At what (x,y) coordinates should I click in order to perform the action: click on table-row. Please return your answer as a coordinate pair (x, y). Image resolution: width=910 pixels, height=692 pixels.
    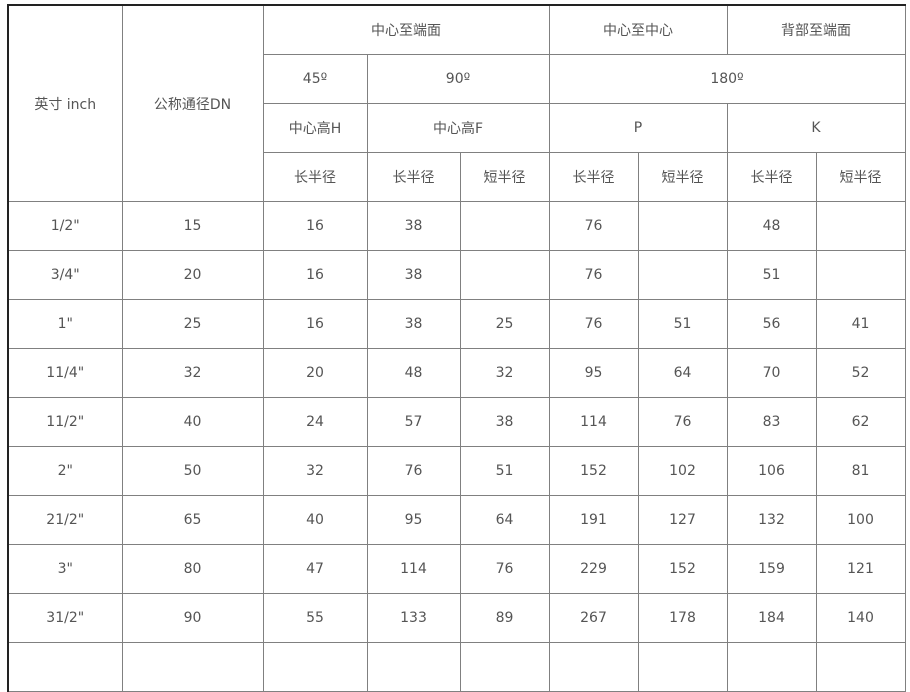
    Looking at the image, I should click on (456, 667).